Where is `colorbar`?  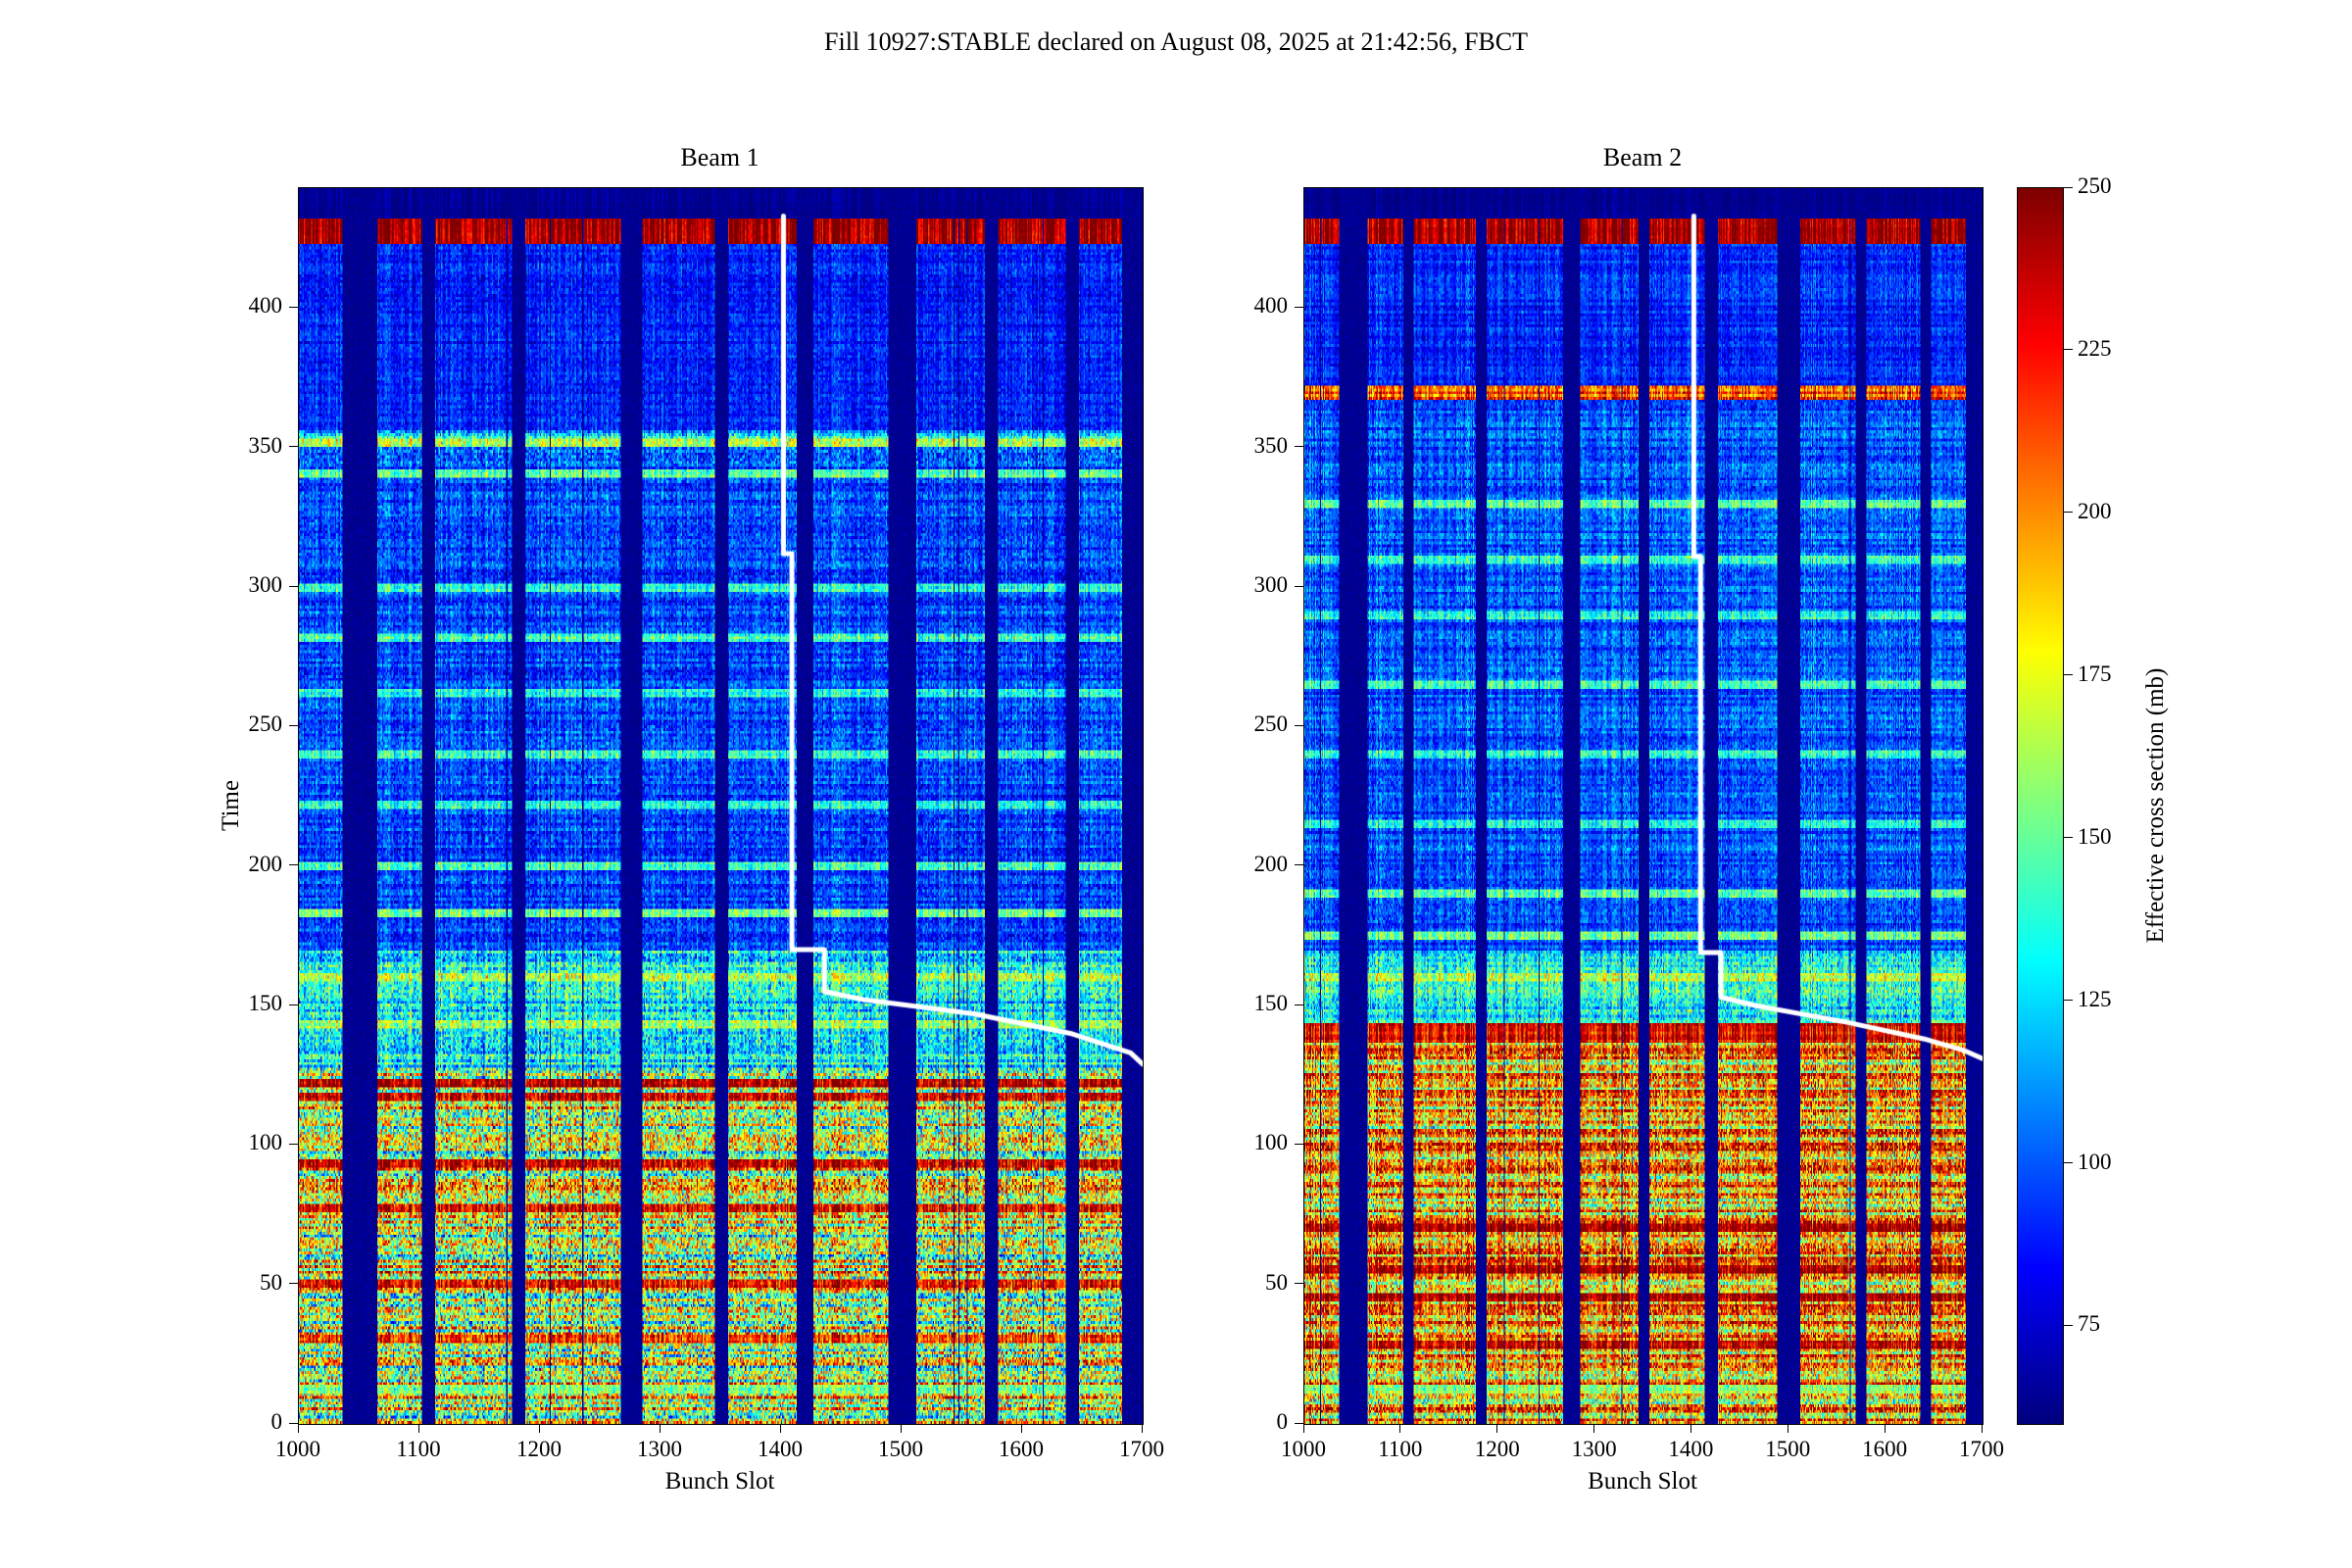
colorbar is located at coordinates (2041, 806).